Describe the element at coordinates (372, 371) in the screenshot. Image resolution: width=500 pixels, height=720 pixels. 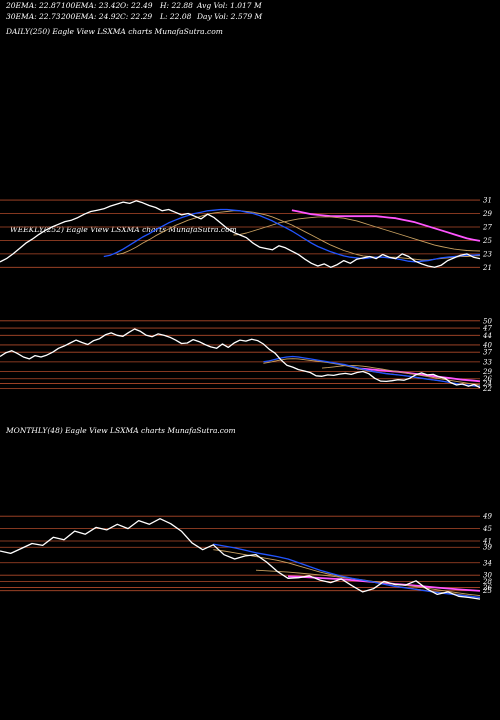
I see `weekly-ema20-line` at that location.